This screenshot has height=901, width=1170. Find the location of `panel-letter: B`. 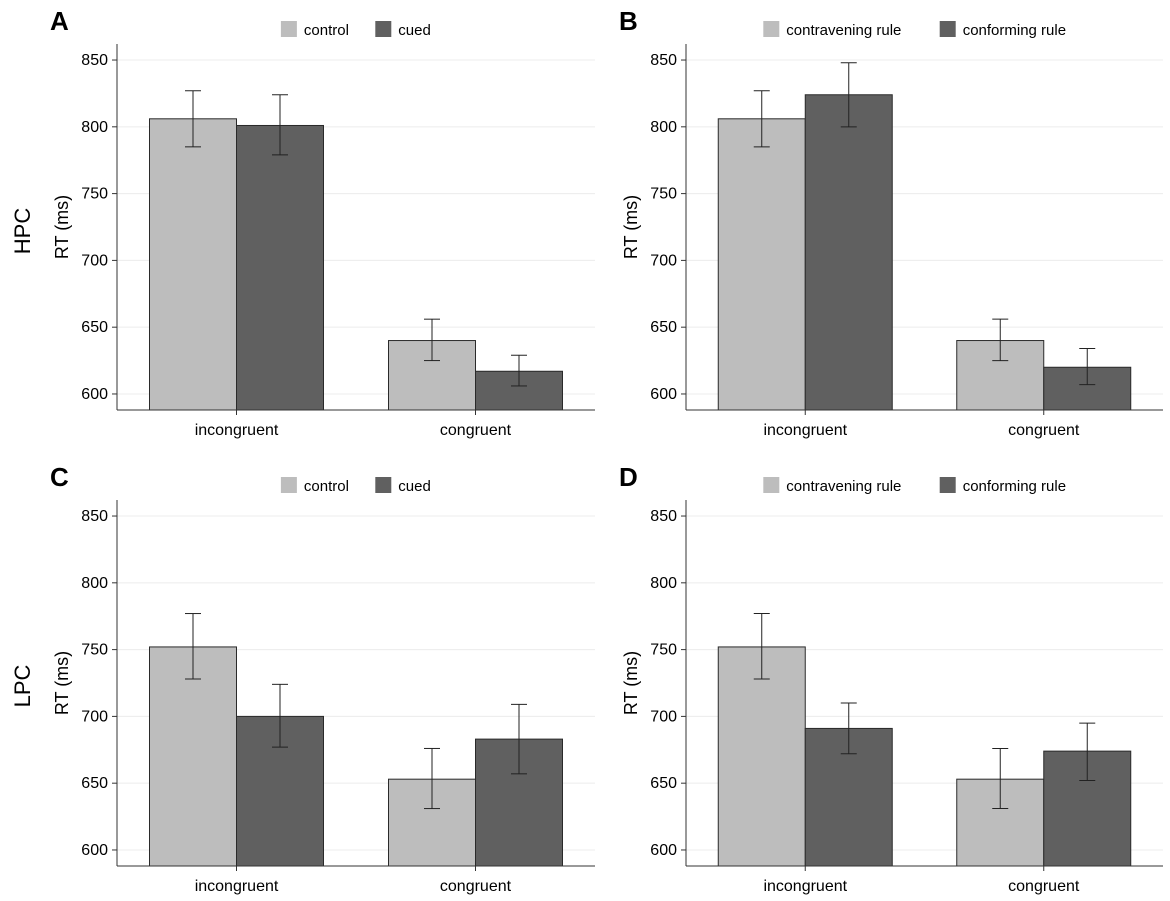

panel-letter: B is located at coordinates (628, 21).